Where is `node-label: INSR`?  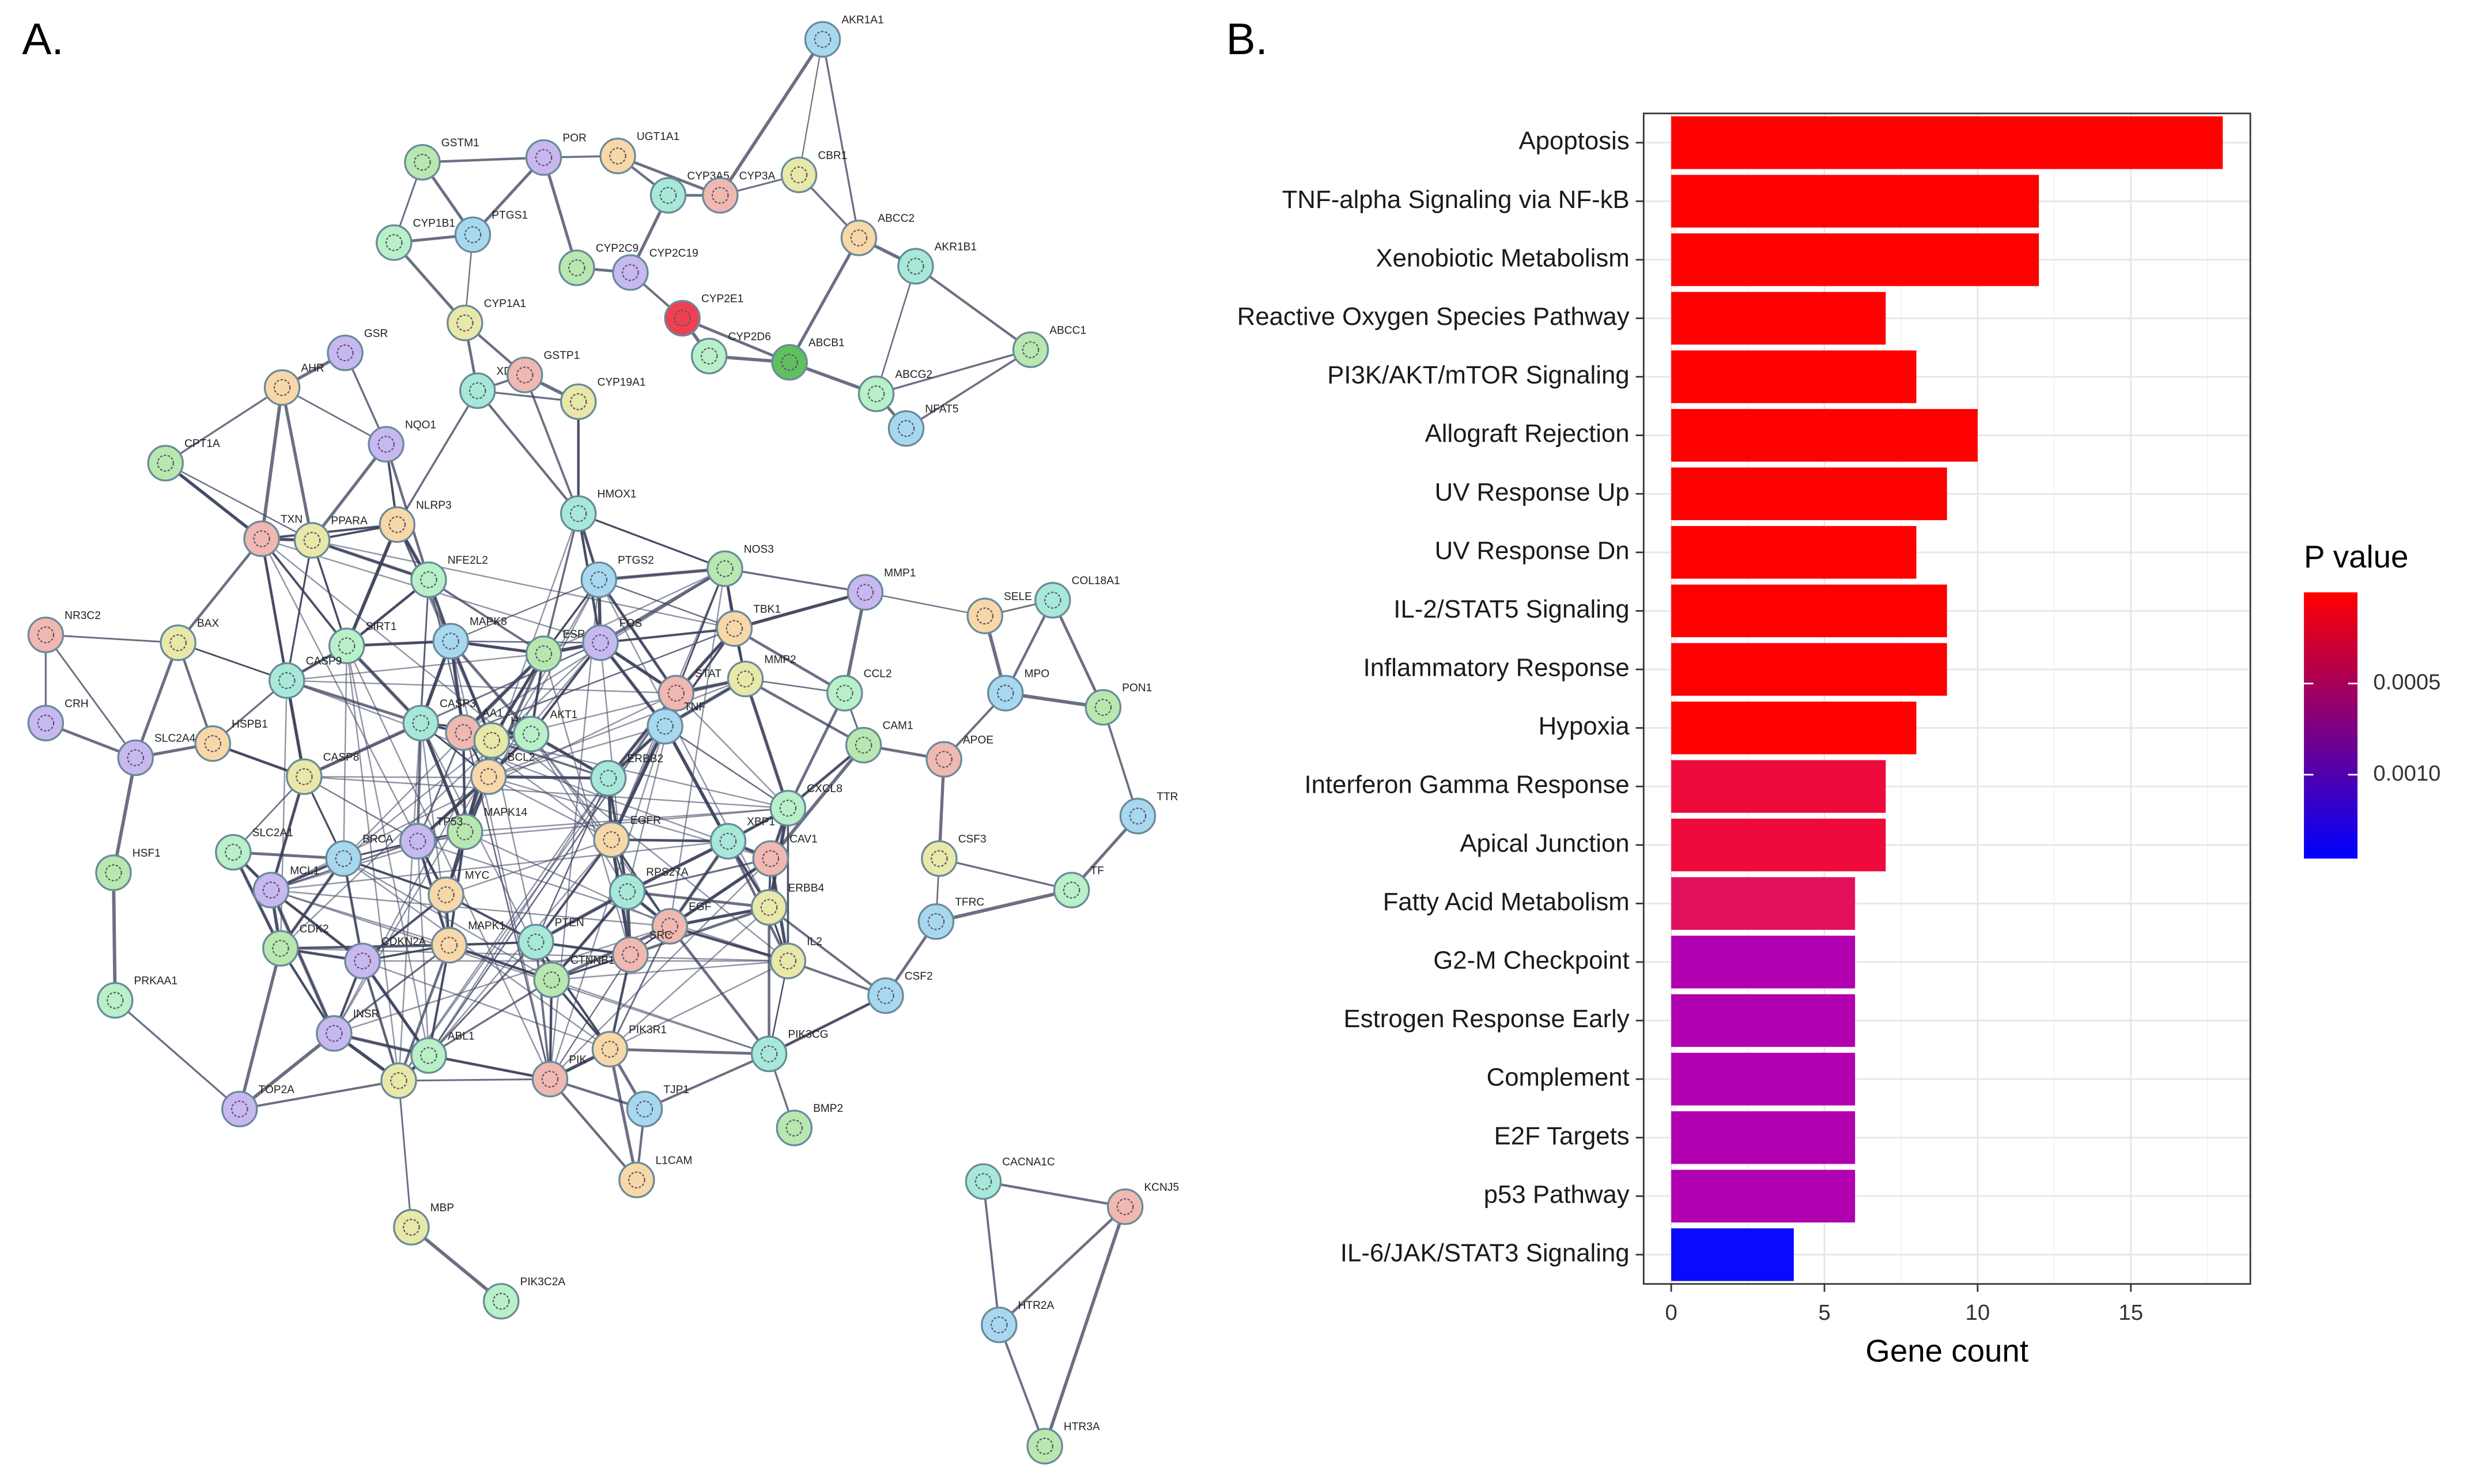 node-label: INSR is located at coordinates (366, 1014).